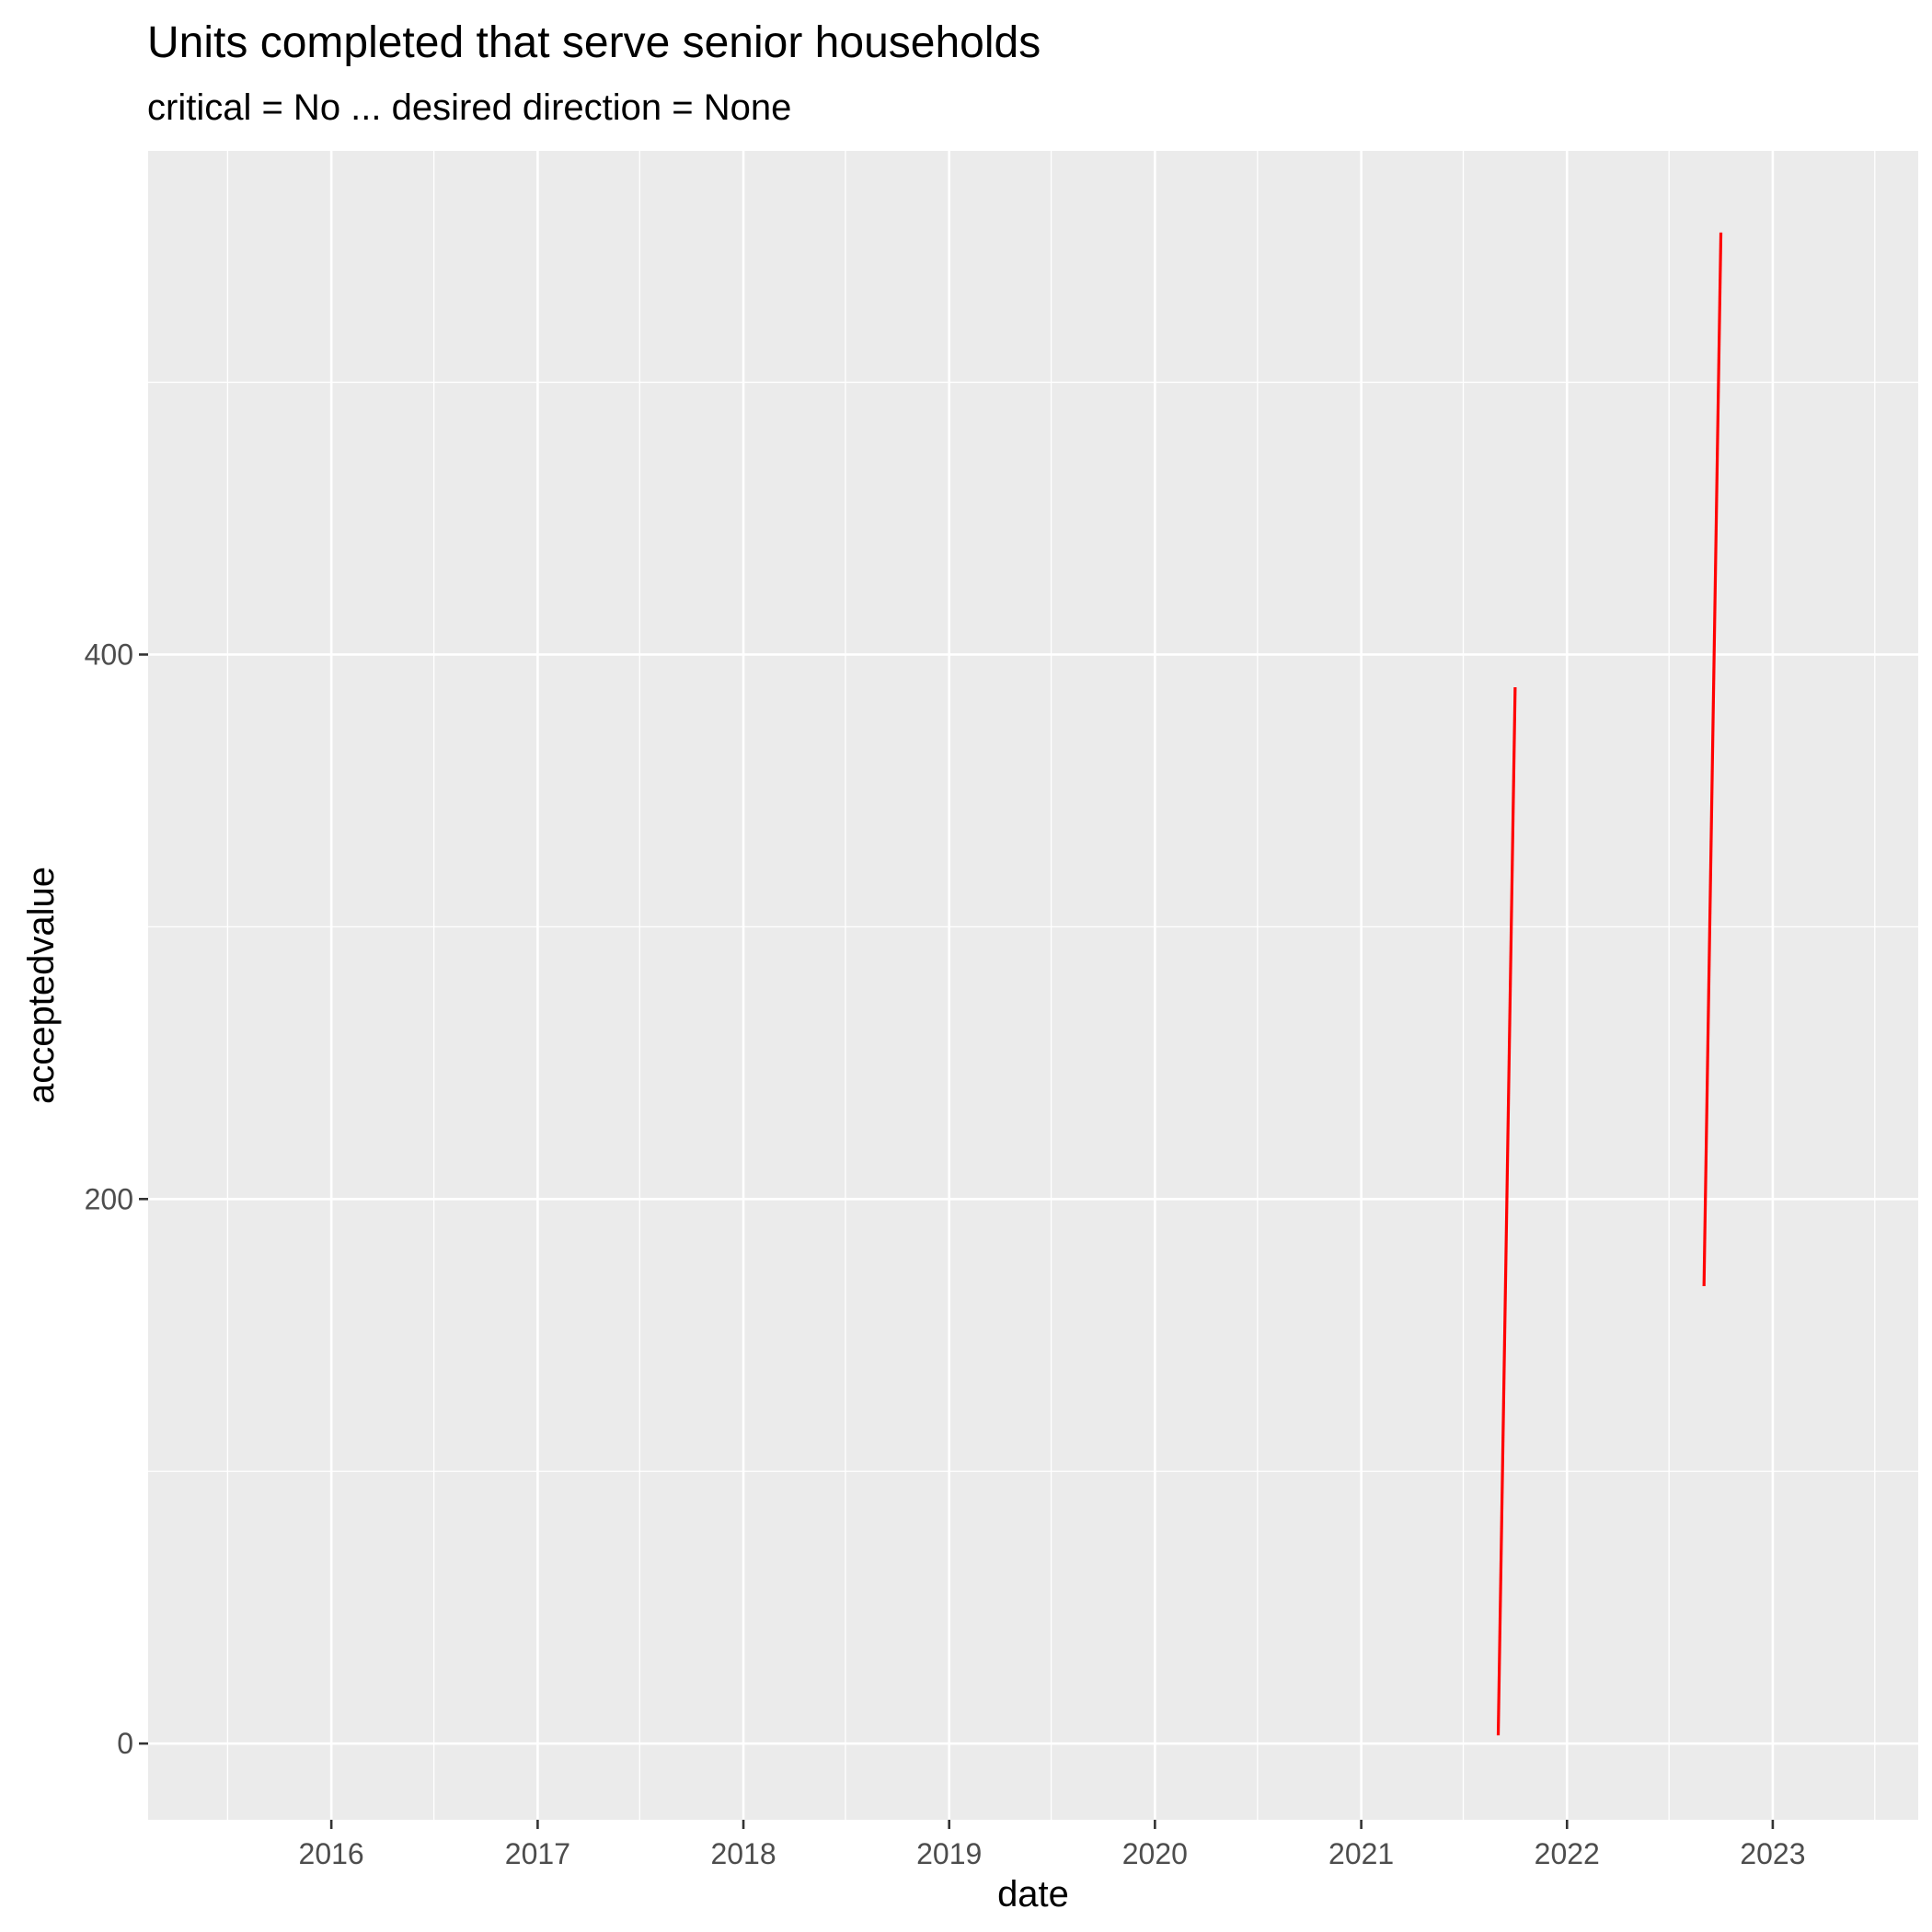 The width and height of the screenshot is (1932, 1932). Describe the element at coordinates (41, 985) in the screenshot. I see `y-axis-title: acceptedvalue` at that location.